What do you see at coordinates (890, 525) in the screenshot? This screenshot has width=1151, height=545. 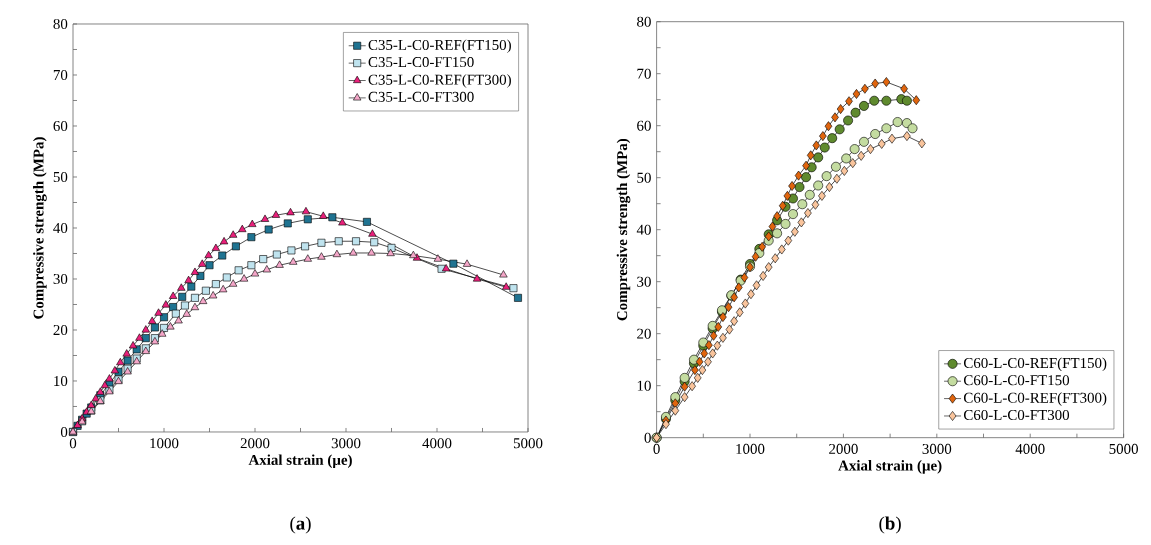 I see `text: (b)` at bounding box center [890, 525].